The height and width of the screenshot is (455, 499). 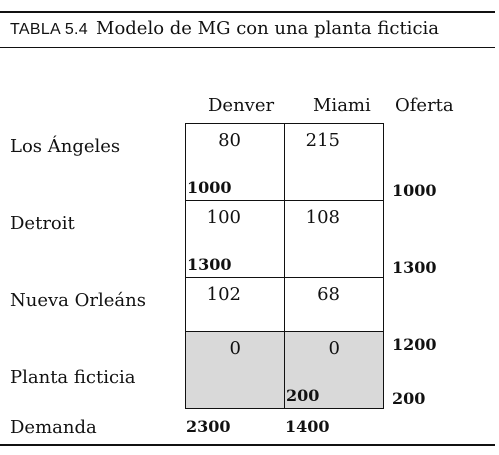 I want to click on cost-value: 80, so click(x=229, y=140).